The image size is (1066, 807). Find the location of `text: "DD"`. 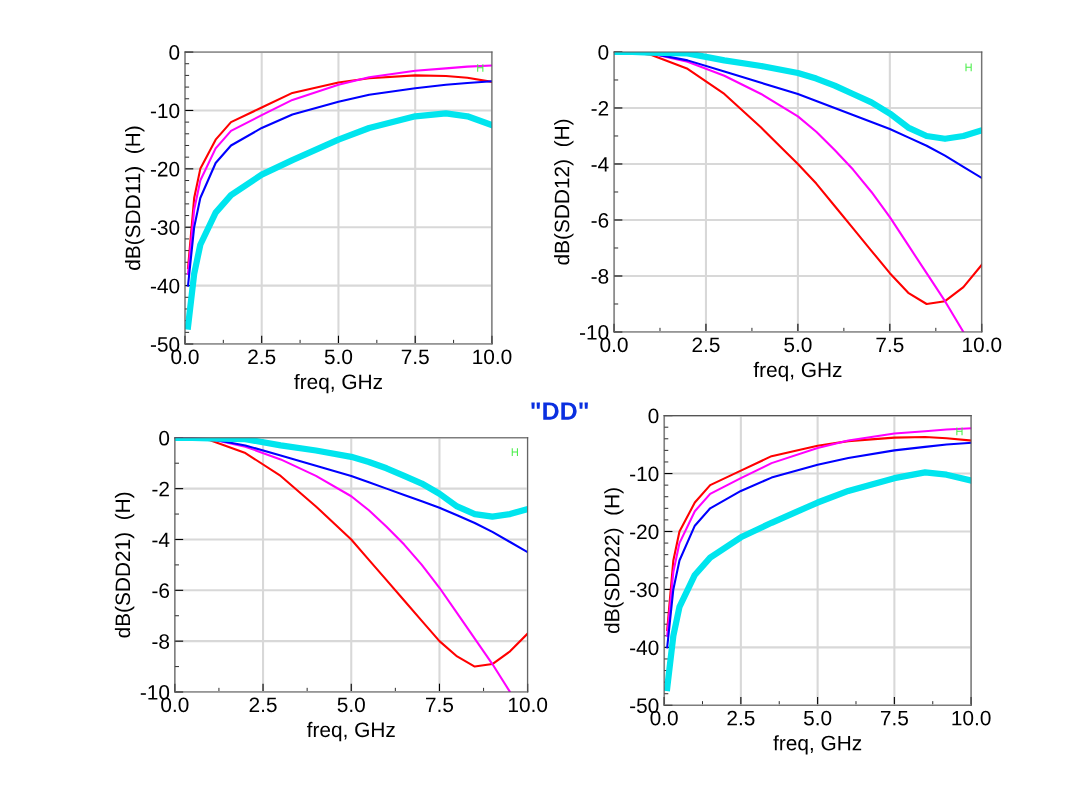

text: "DD" is located at coordinates (559, 411).